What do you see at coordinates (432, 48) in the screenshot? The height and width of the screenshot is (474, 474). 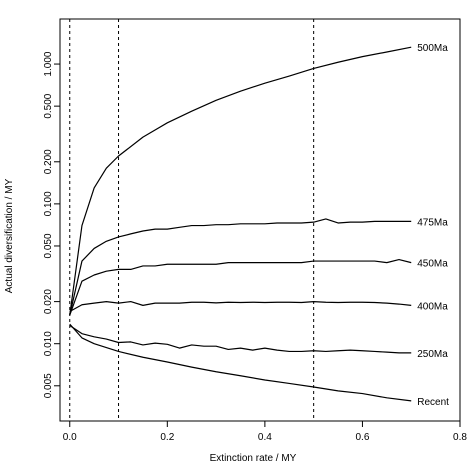 I see `series-label: 500Ma` at bounding box center [432, 48].